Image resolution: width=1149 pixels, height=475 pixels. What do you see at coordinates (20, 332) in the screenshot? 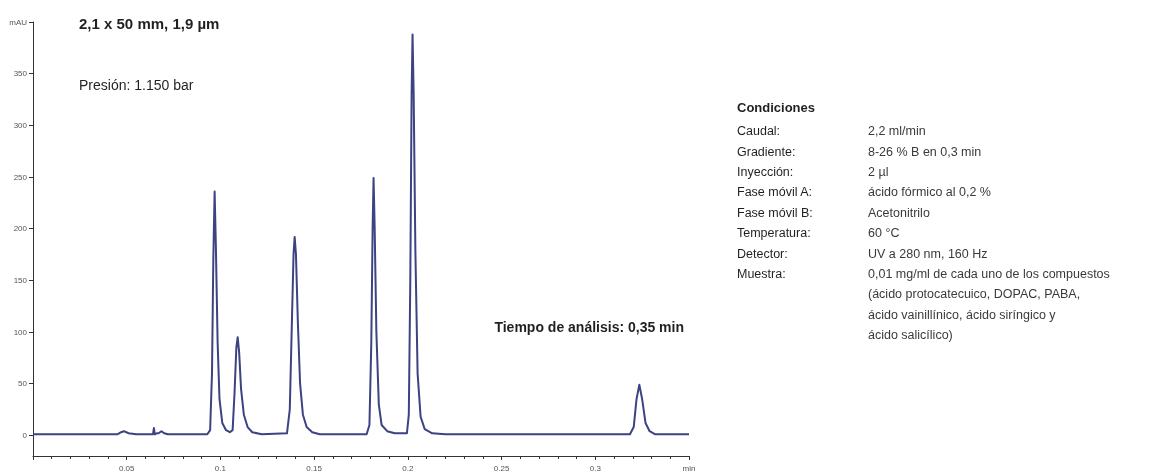
I see `y-tick-label: 100` at bounding box center [20, 332].